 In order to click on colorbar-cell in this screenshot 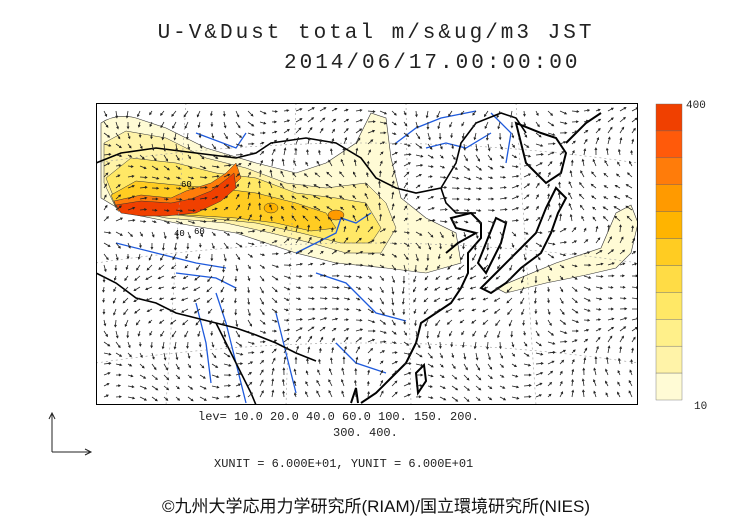, I will do `click(669, 252)`.